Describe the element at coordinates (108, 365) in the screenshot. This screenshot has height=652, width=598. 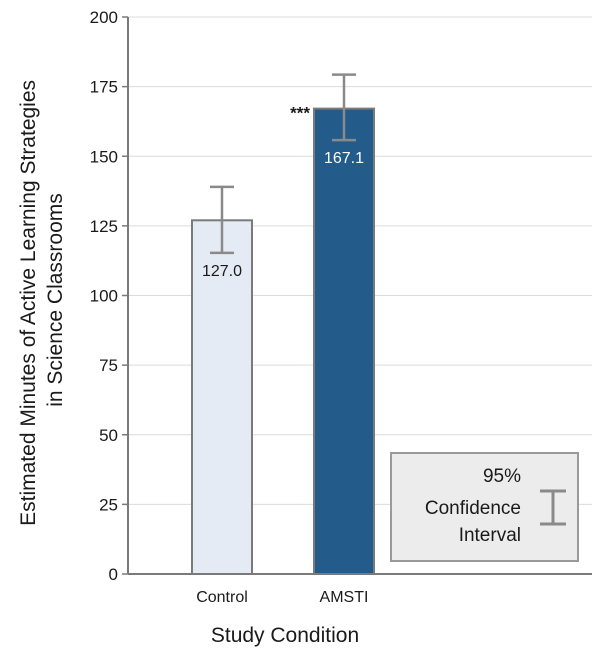
I see `y-tick-label: 75` at that location.